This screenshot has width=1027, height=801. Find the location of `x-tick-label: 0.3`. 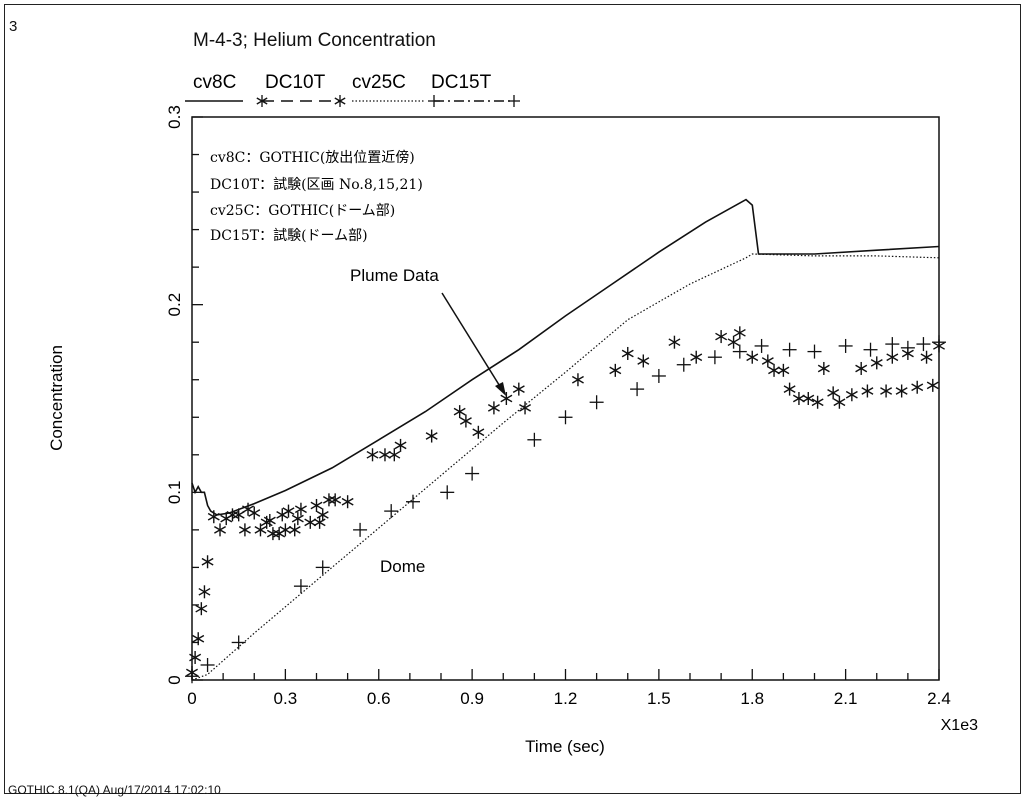

x-tick-label: 0.3 is located at coordinates (286, 698).